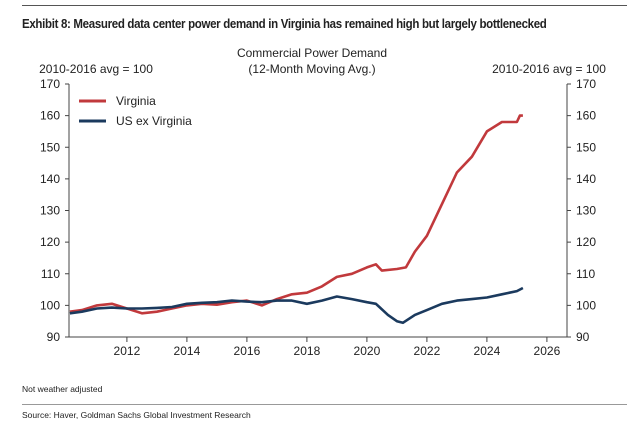  Describe the element at coordinates (324, 404) in the screenshot. I see `footer-rule` at that location.